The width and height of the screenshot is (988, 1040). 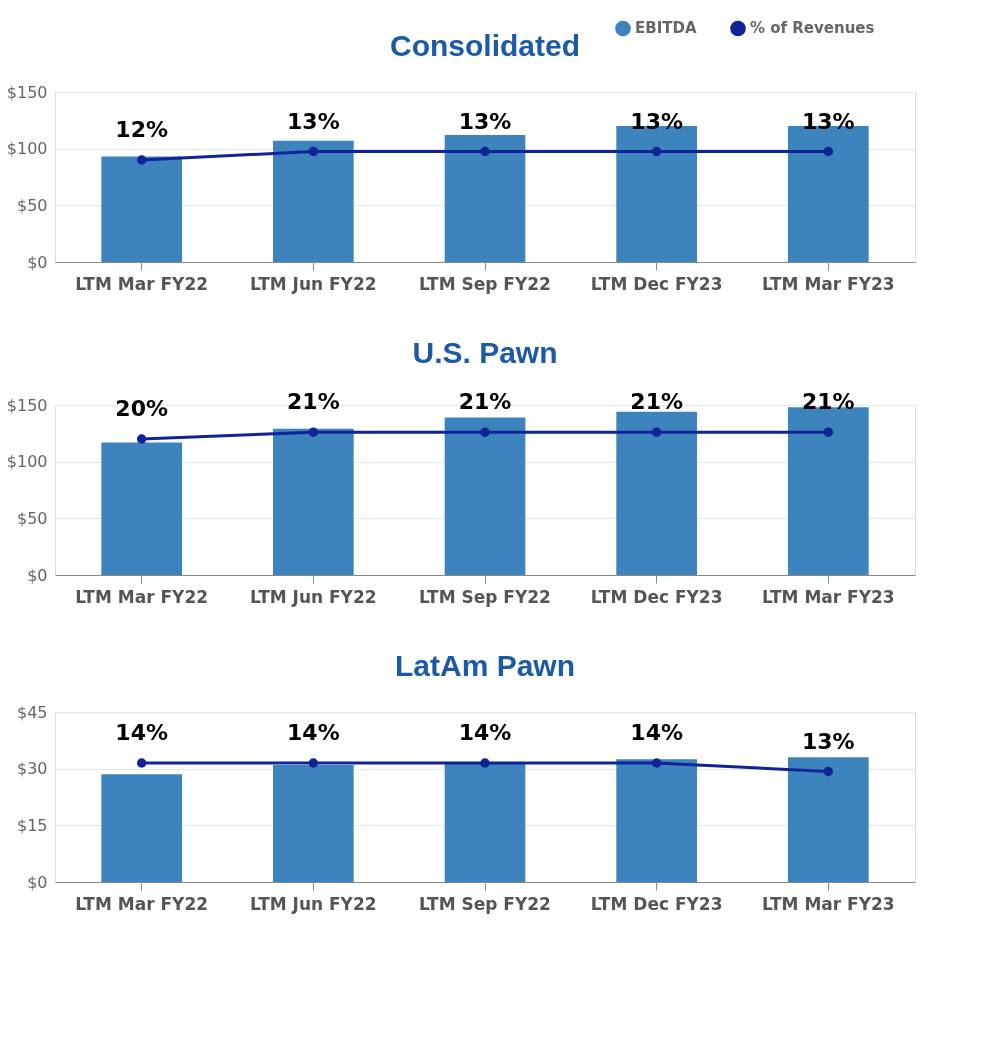 I want to click on chart-title: Consolidated, so click(x=485, y=45).